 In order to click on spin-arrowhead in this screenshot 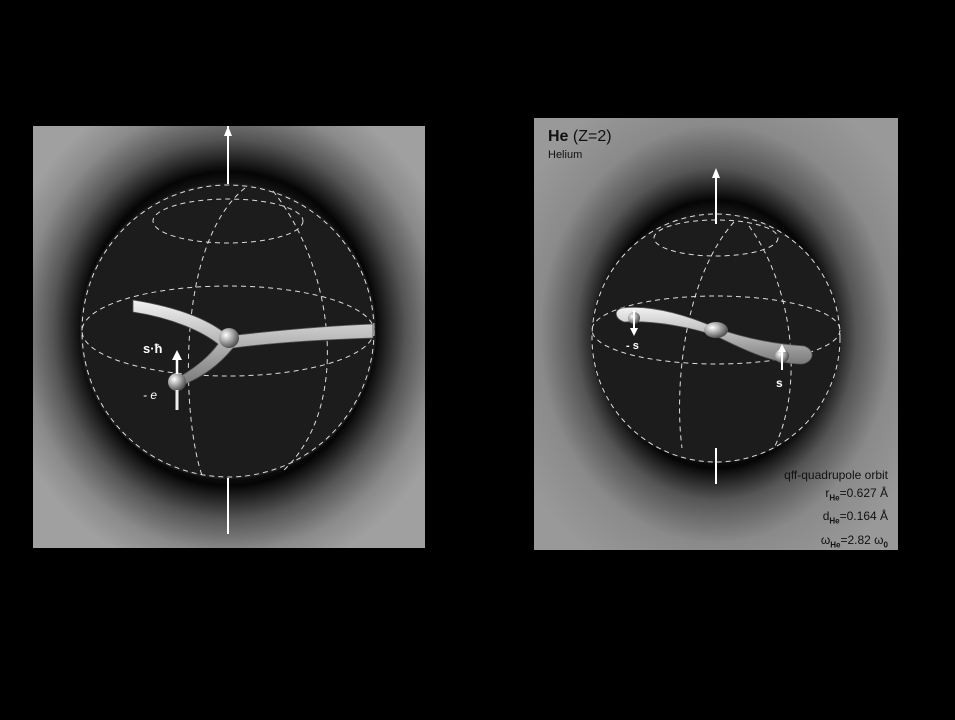, I will do `click(177, 355)`.